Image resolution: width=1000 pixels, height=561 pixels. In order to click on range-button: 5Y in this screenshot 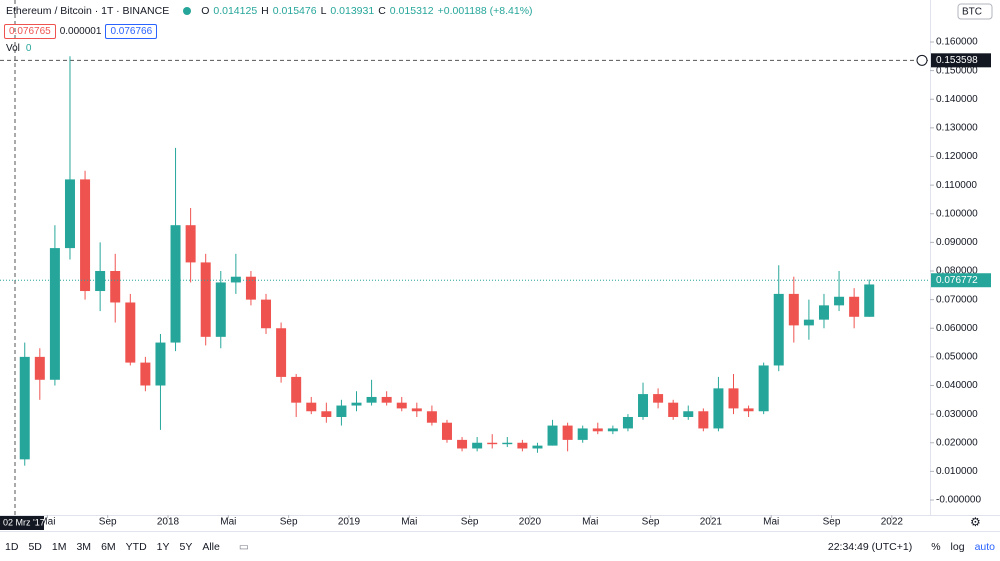, I will do `click(186, 547)`.